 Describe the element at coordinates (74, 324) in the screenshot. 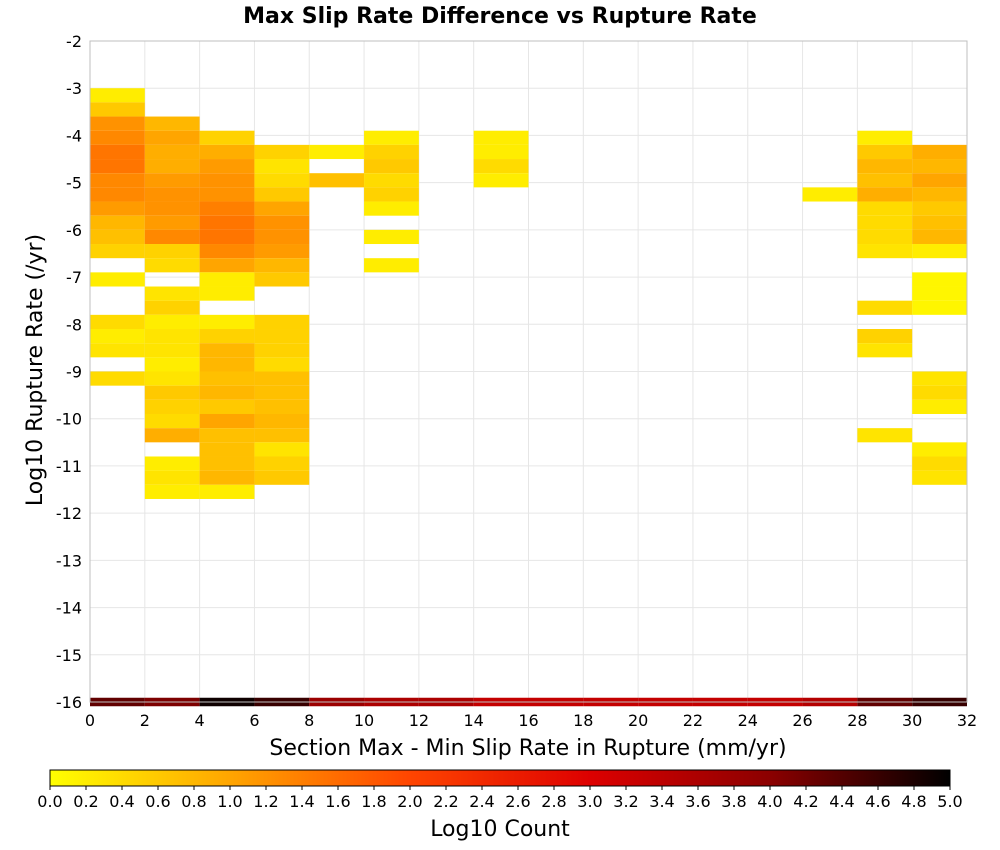

I see `y-tick-label: -8` at that location.